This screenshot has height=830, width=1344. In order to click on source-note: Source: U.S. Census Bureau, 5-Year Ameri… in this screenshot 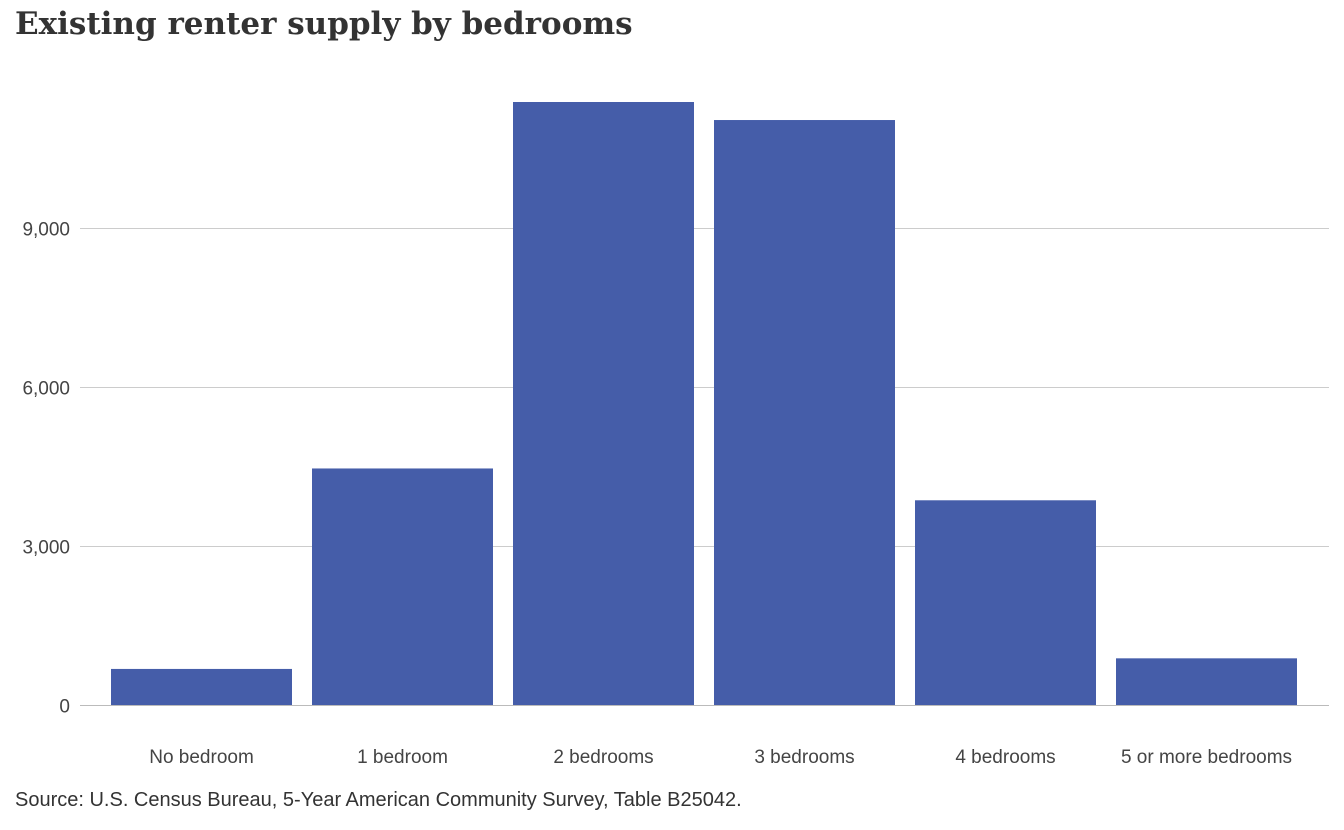, I will do `click(378, 800)`.